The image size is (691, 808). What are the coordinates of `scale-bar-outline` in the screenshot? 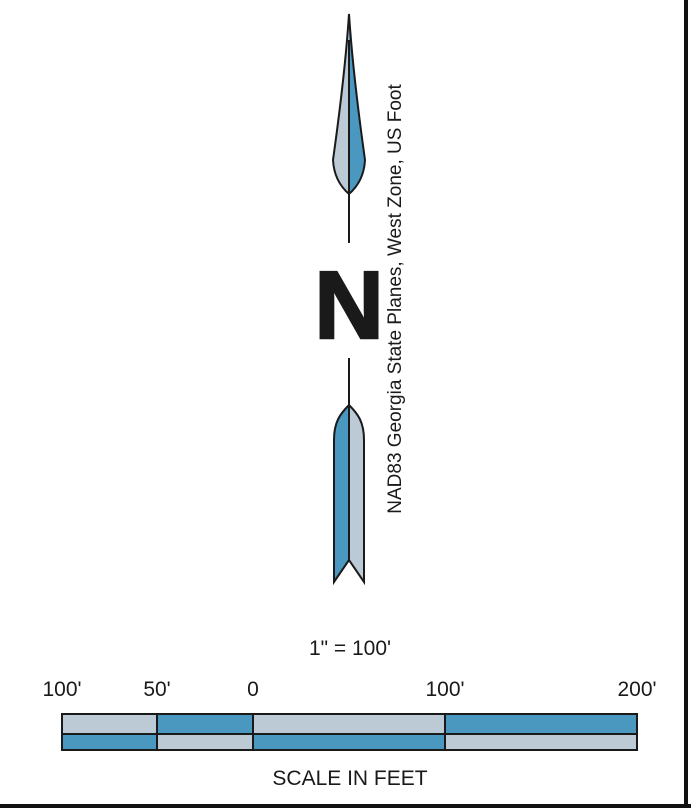 It's located at (349, 732).